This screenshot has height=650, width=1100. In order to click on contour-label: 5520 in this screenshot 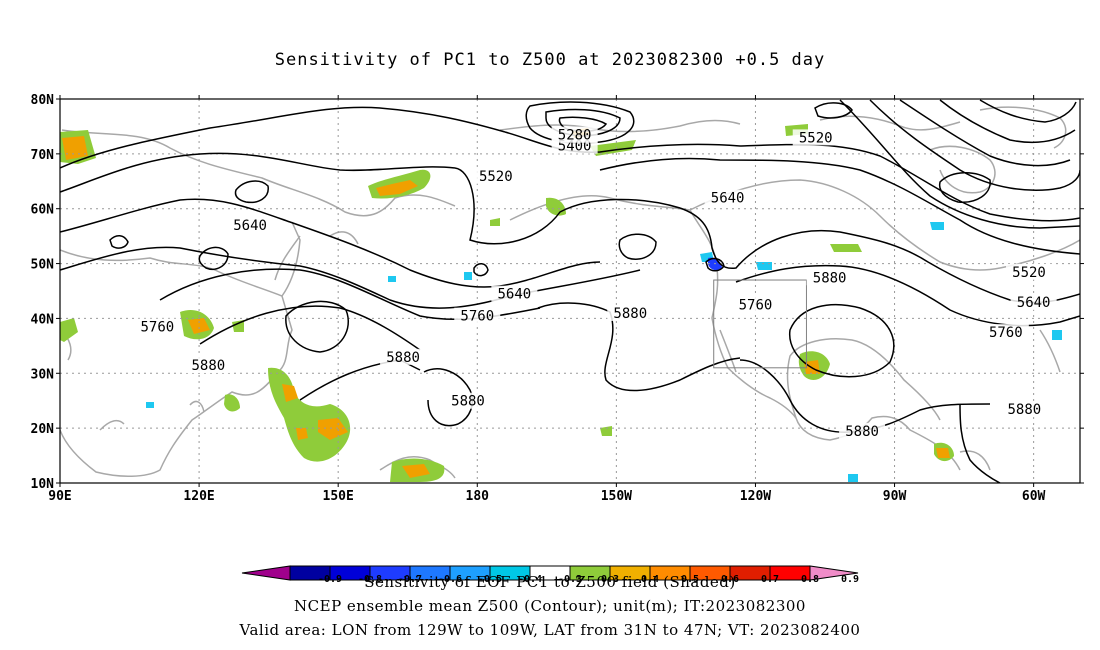, I will do `click(496, 177)`.